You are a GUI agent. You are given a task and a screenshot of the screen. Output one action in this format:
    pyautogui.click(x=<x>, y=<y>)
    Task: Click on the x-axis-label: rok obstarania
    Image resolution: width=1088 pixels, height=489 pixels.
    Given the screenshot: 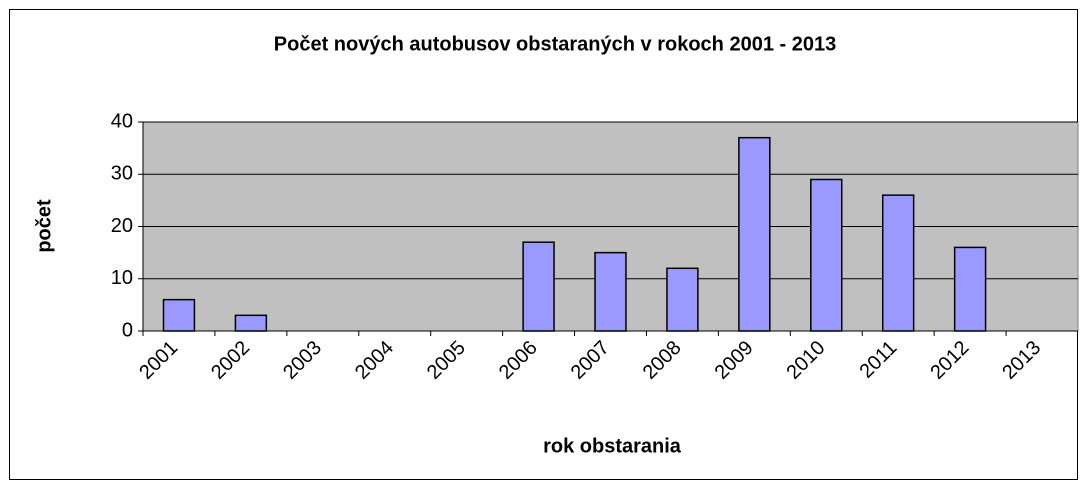 What is the action you would take?
    pyautogui.click(x=612, y=446)
    